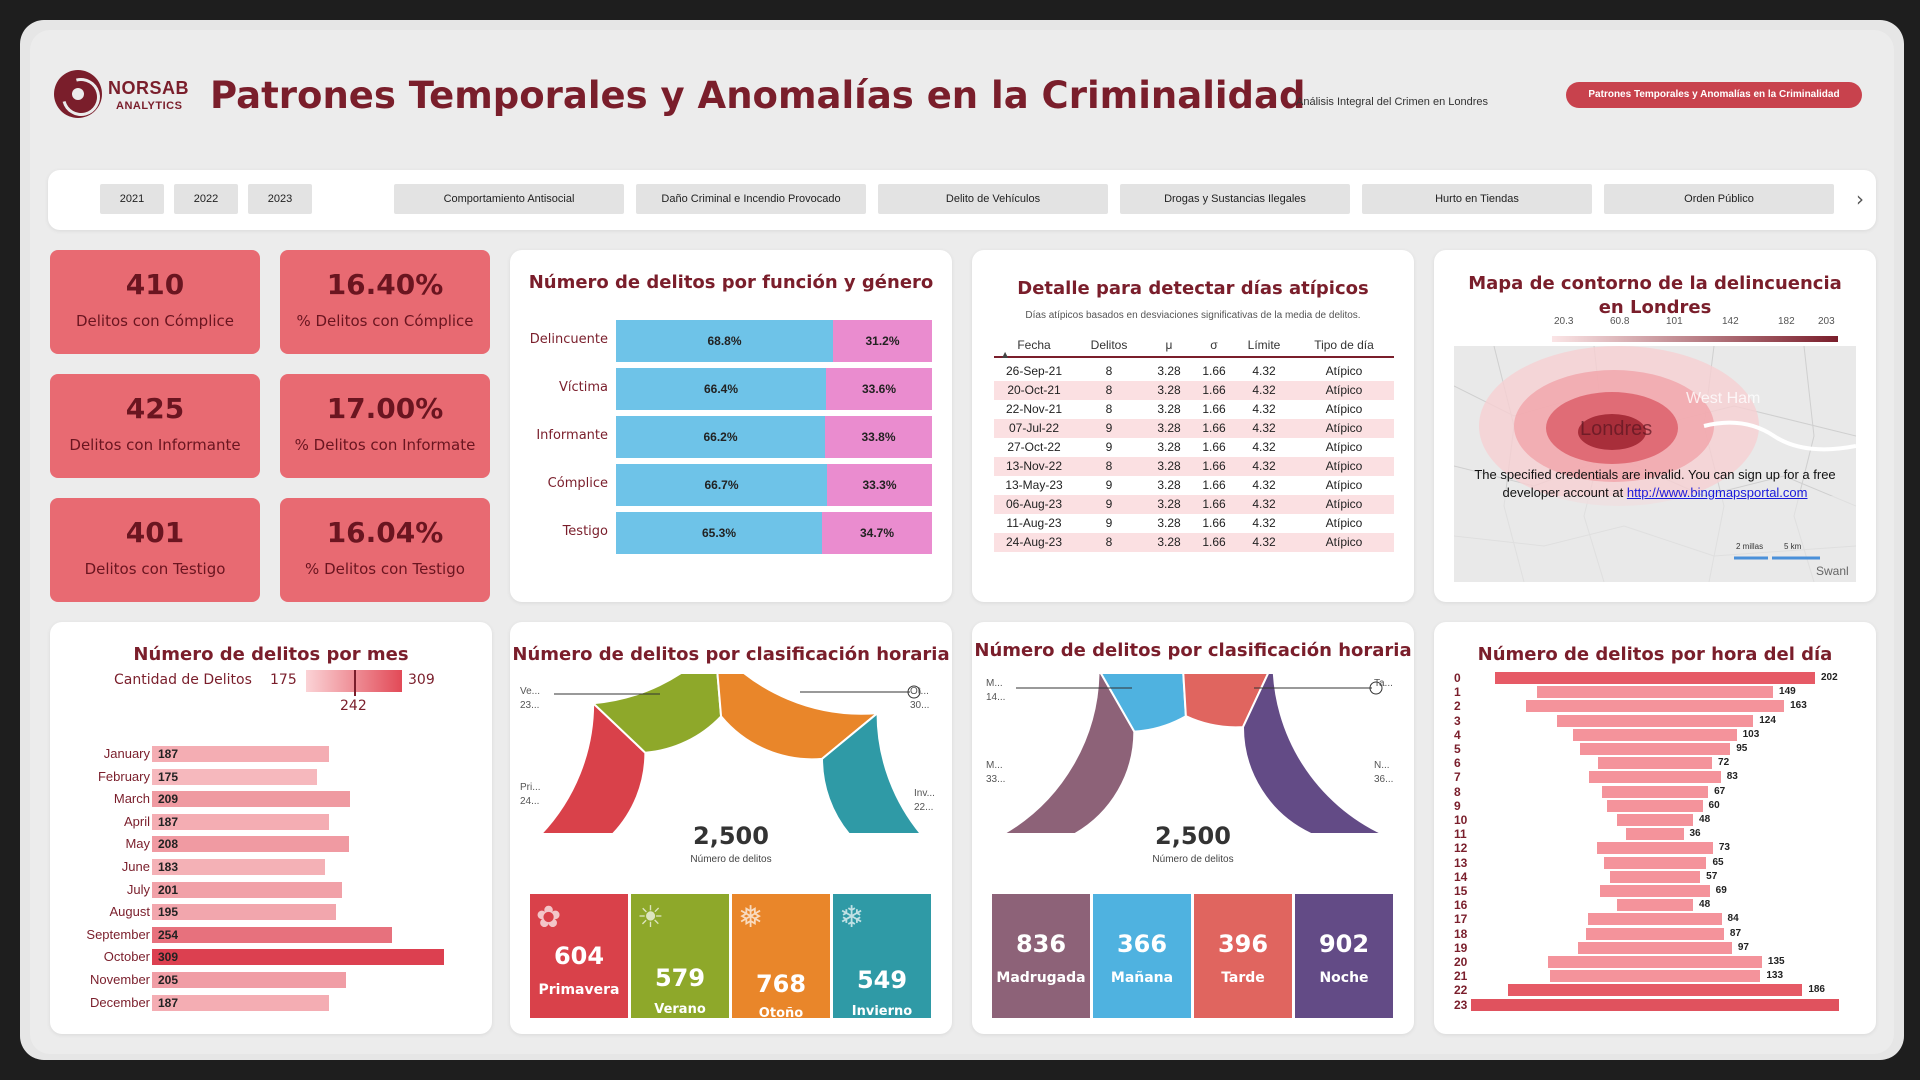  What do you see at coordinates (280, 199) in the screenshot?
I see `year-filter-2023: 2023` at bounding box center [280, 199].